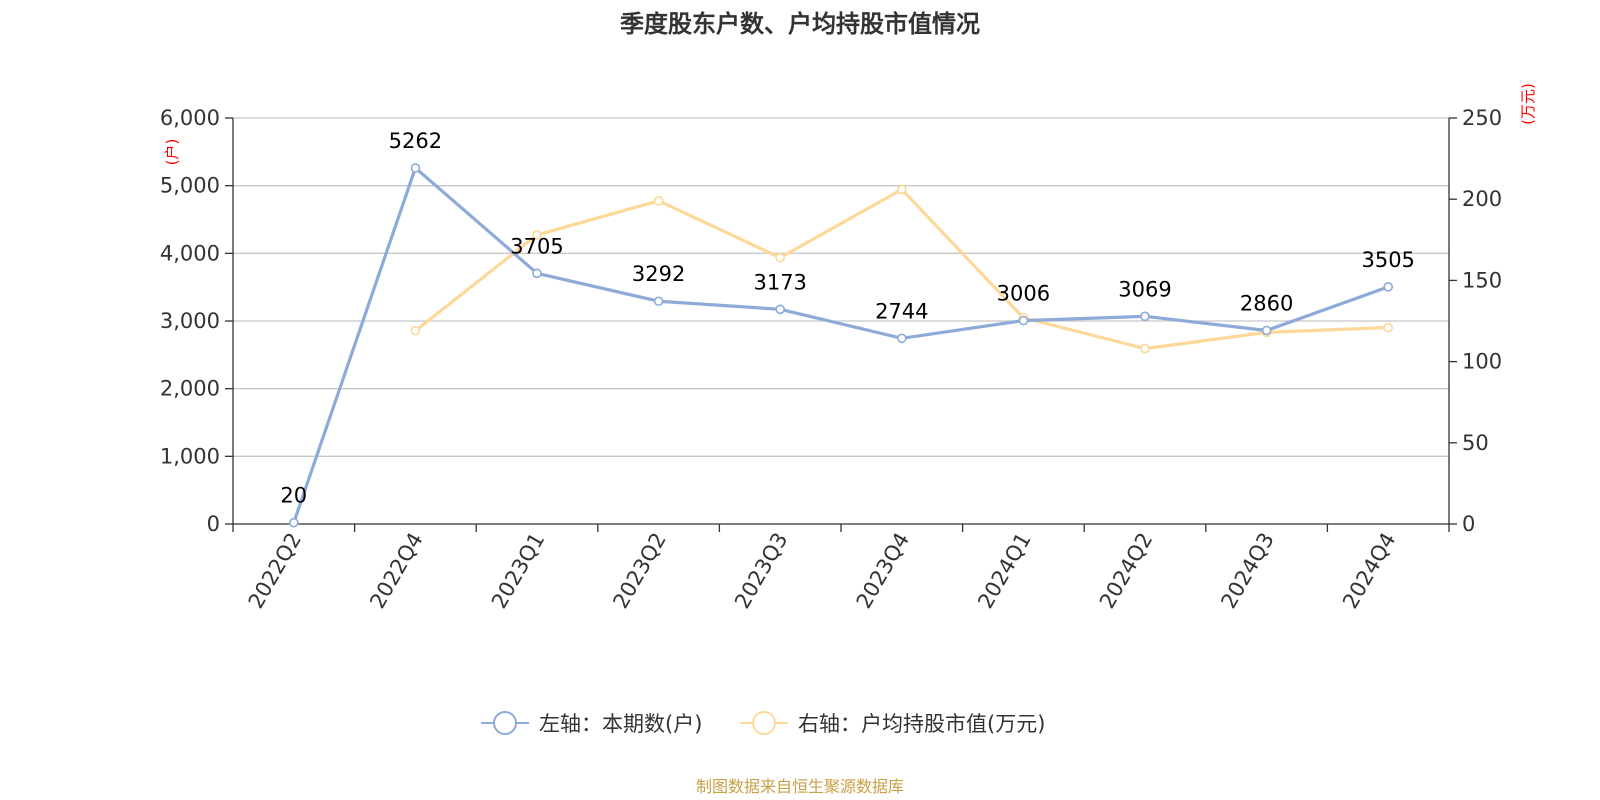  What do you see at coordinates (639, 571) in the screenshot?
I see `x-tick-label: 2023Q2` at bounding box center [639, 571].